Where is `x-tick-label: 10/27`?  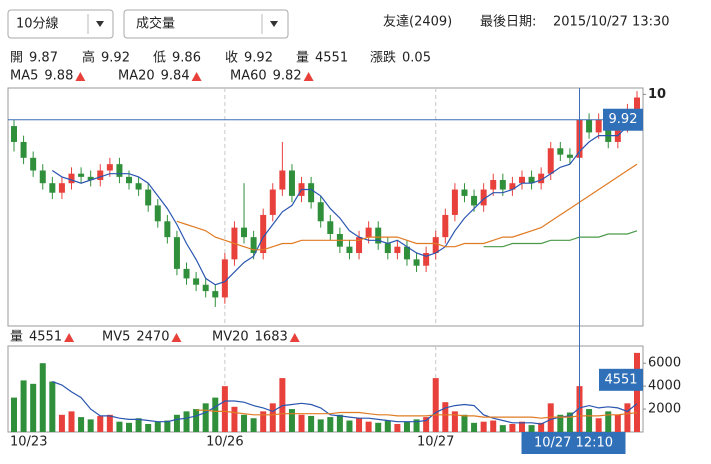 x-tick-label: 10/27 is located at coordinates (435, 442).